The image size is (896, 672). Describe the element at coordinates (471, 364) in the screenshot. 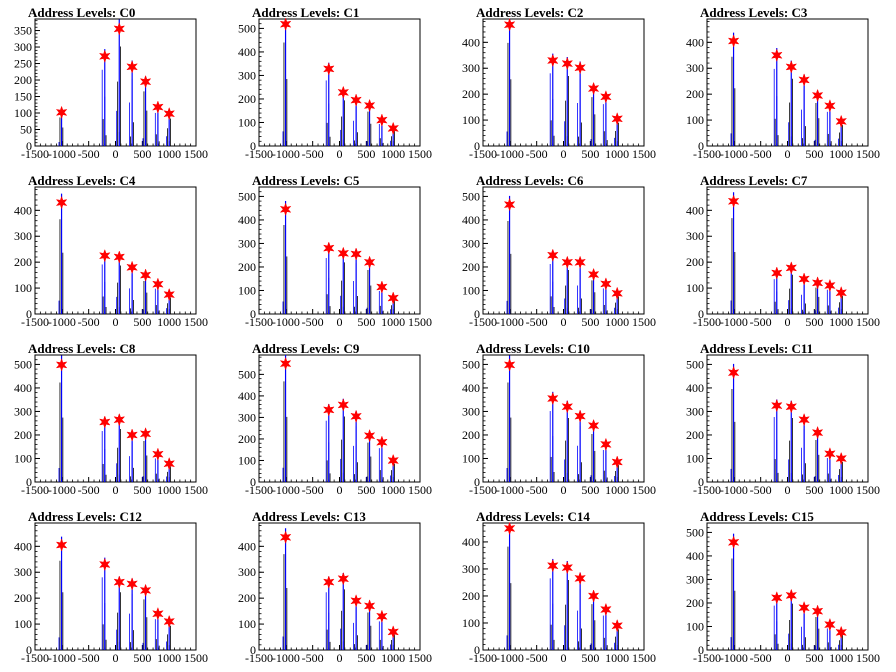

I see `y-tick-label: 500` at that location.